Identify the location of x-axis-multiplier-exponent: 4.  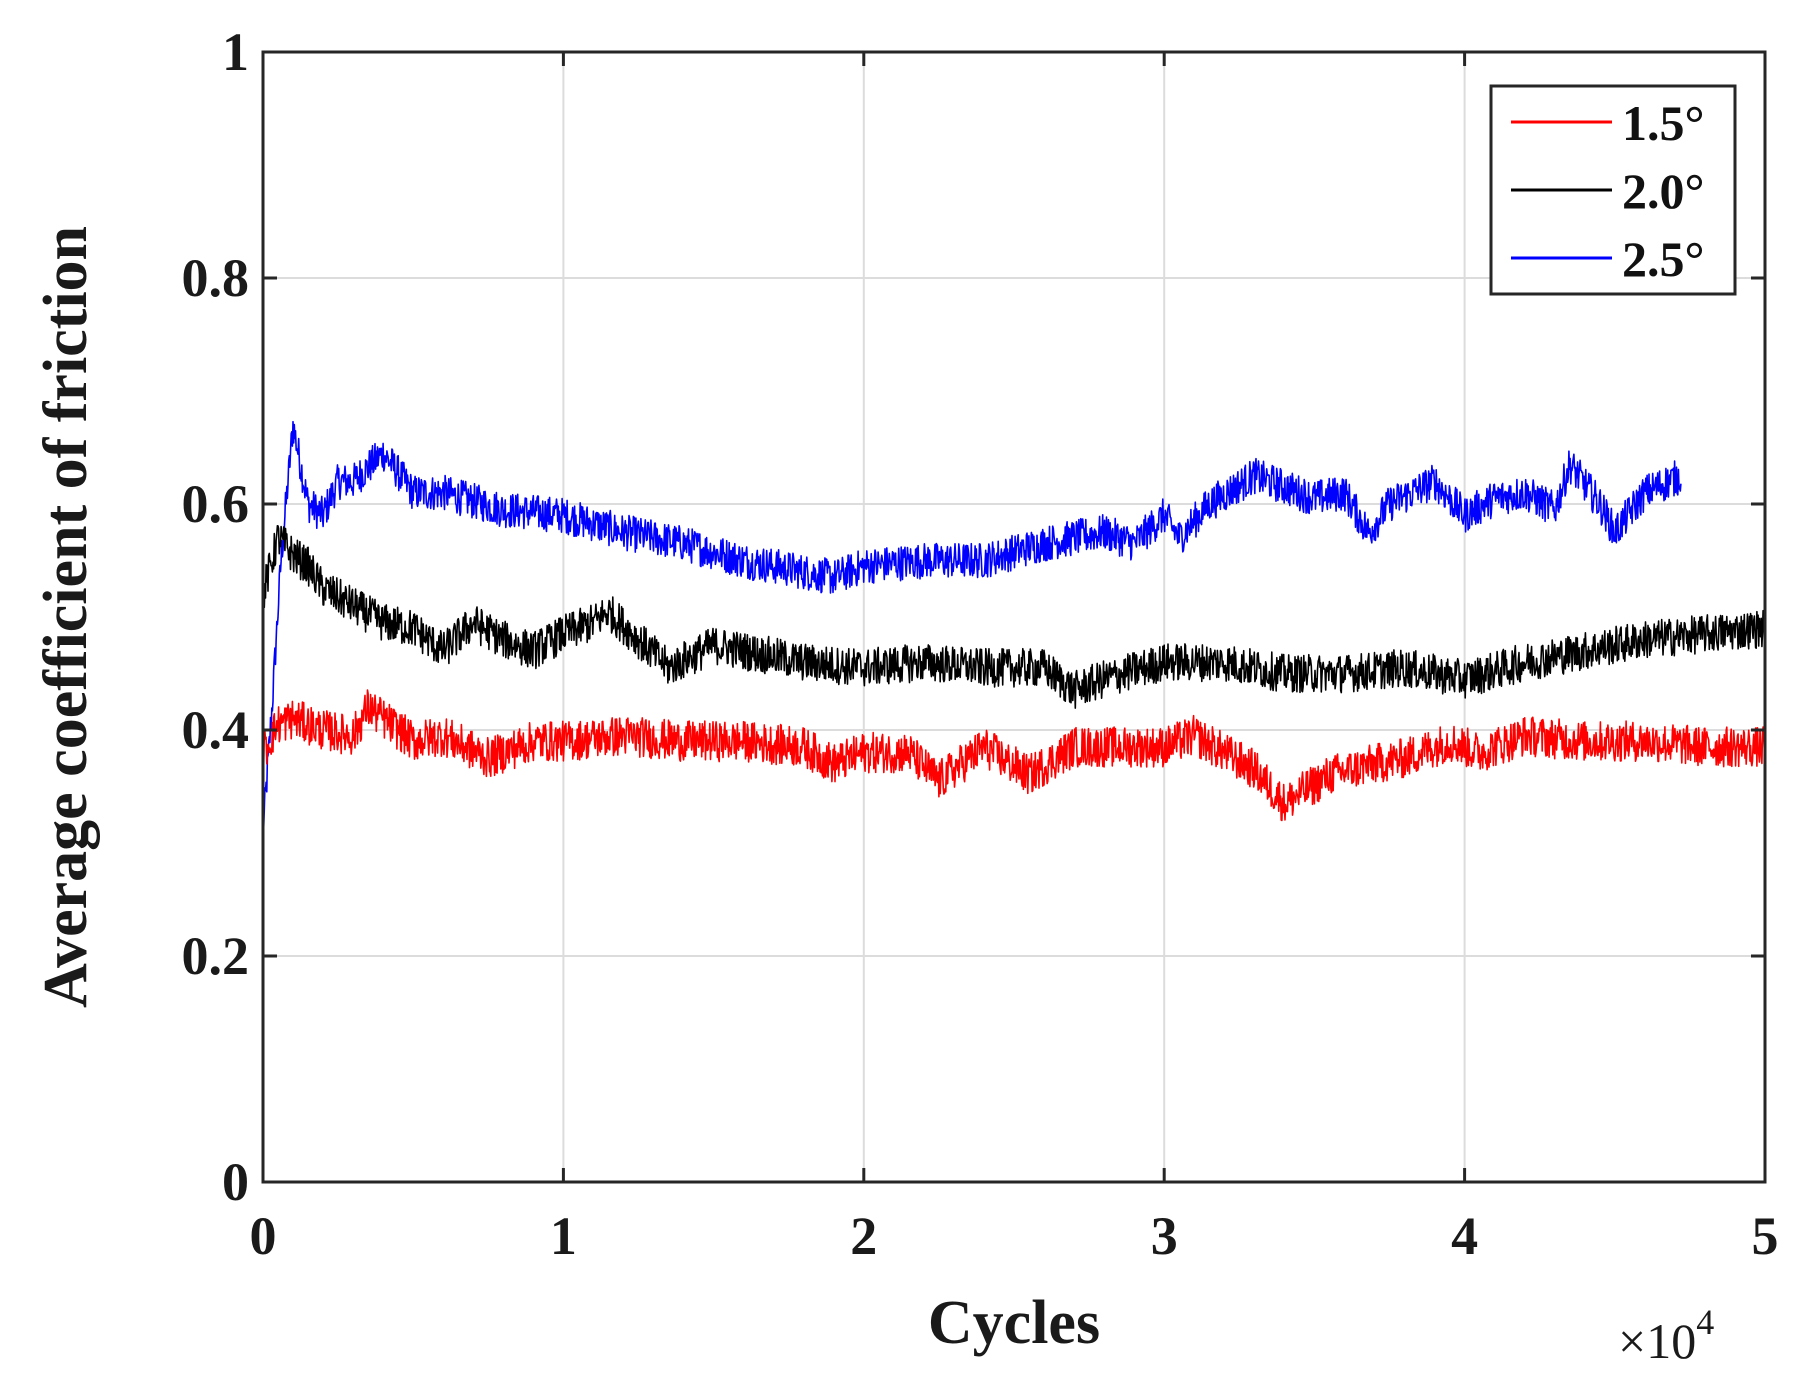
(1705, 1322).